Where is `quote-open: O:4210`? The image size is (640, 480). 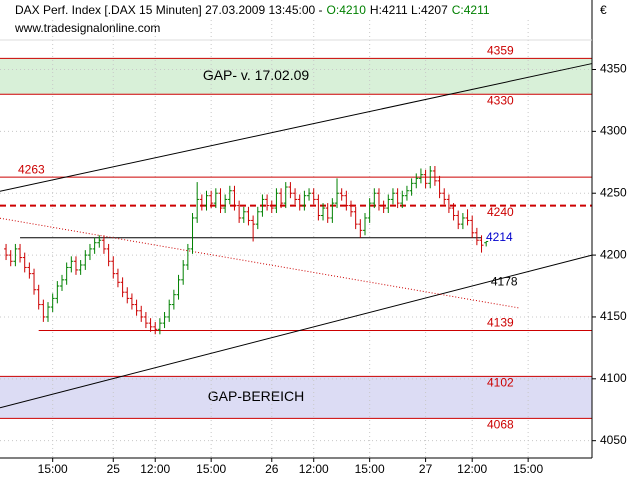
quote-open: O:4210 is located at coordinates (347, 10).